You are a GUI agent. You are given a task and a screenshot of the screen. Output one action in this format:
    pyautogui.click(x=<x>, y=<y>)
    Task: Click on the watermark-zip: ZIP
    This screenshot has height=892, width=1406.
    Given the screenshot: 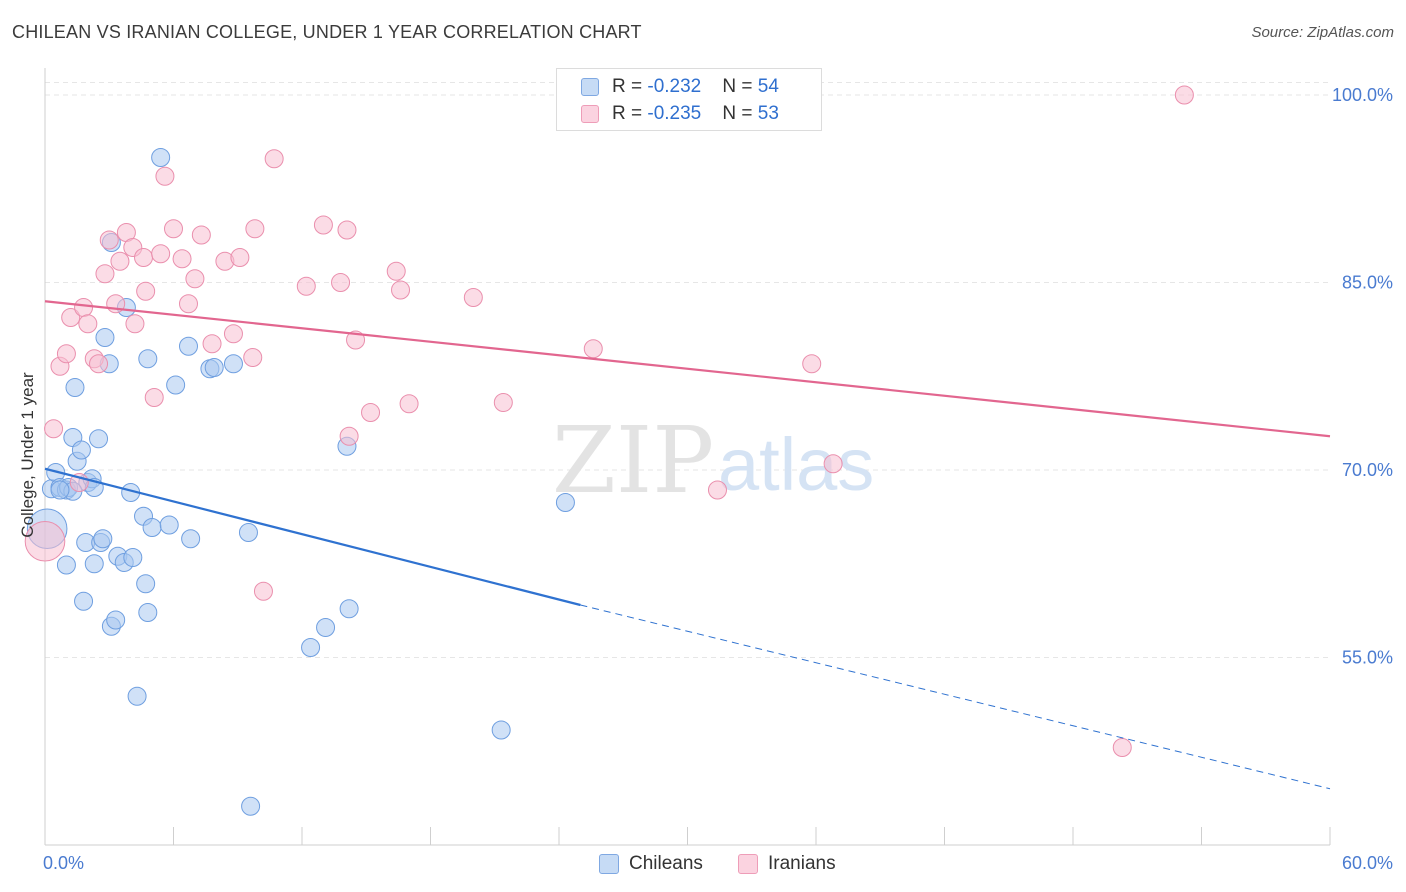 What is the action you would take?
    pyautogui.click(x=633, y=460)
    